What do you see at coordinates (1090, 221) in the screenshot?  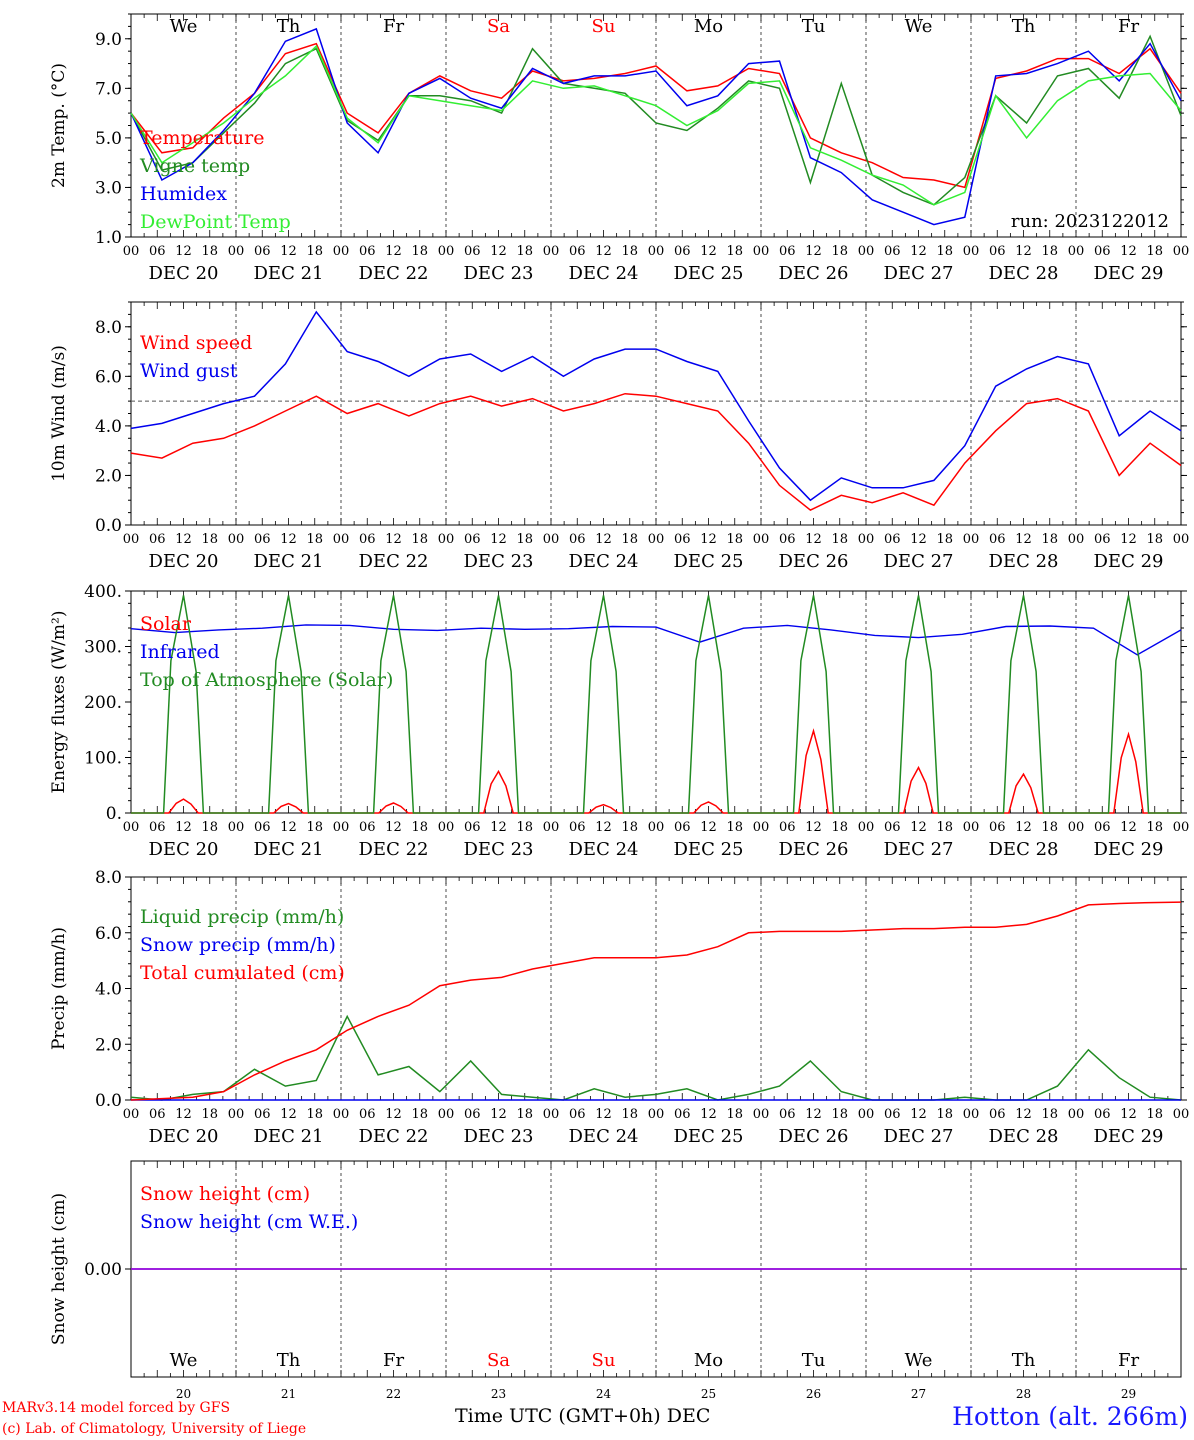 I see `run-label: run: 2023122012` at bounding box center [1090, 221].